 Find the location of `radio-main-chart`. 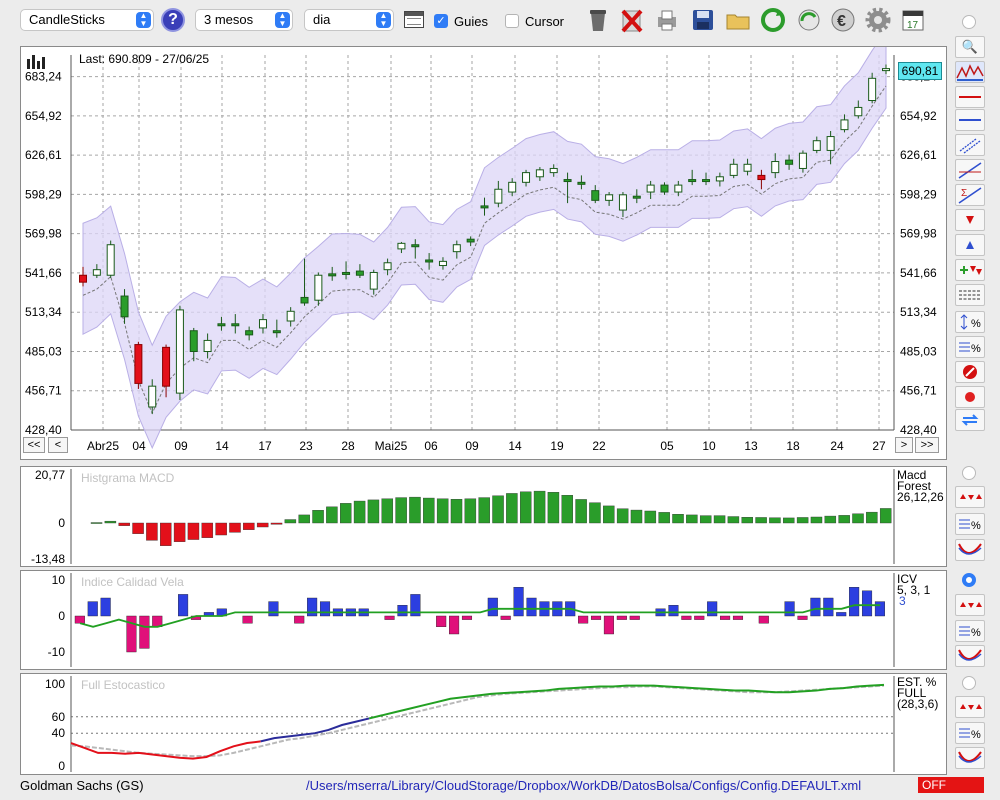

radio-main-chart is located at coordinates (969, 22).